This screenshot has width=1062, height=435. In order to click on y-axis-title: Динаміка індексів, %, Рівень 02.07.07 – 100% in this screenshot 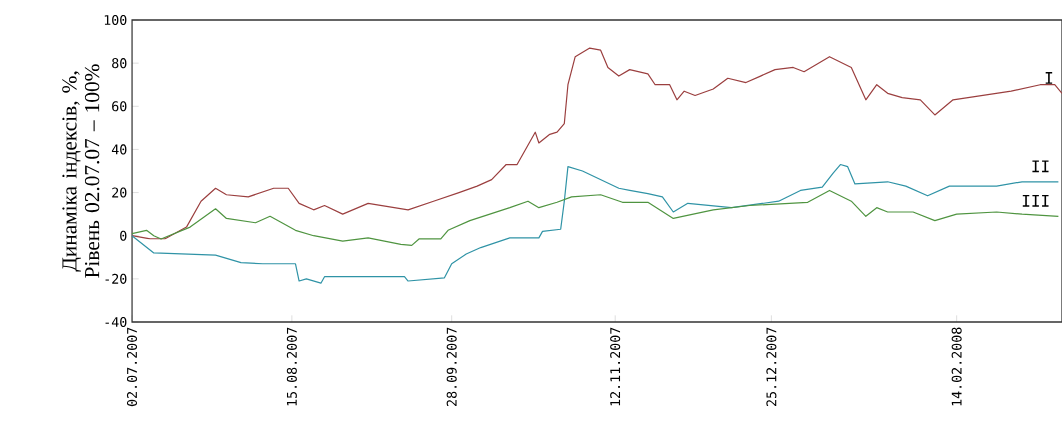, I will do `click(81, 171)`.